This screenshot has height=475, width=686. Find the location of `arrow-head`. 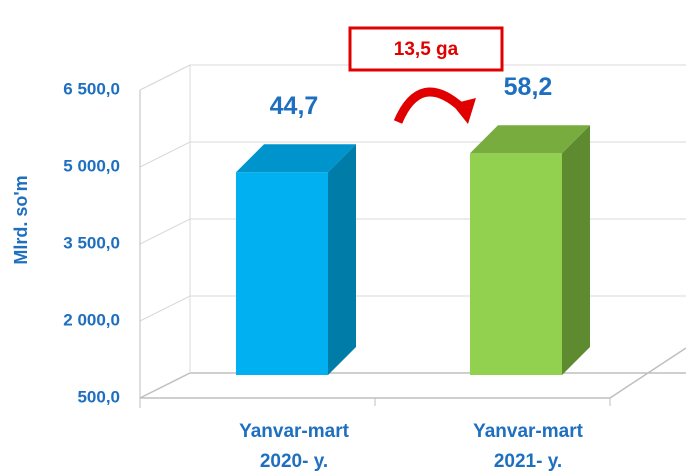

arrow-head is located at coordinates (464, 111).